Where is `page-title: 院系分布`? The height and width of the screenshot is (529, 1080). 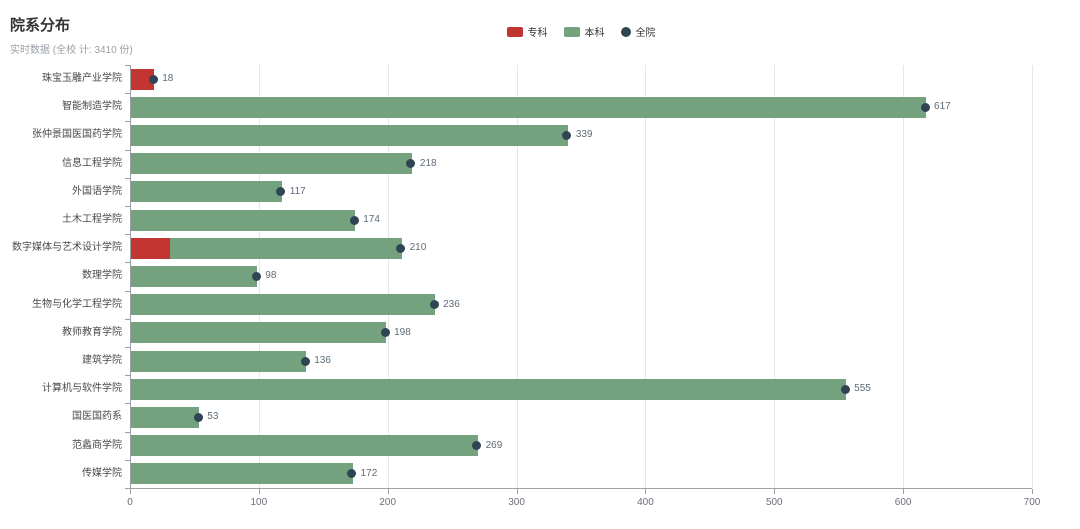
page-title: 院系分布 is located at coordinates (40, 25).